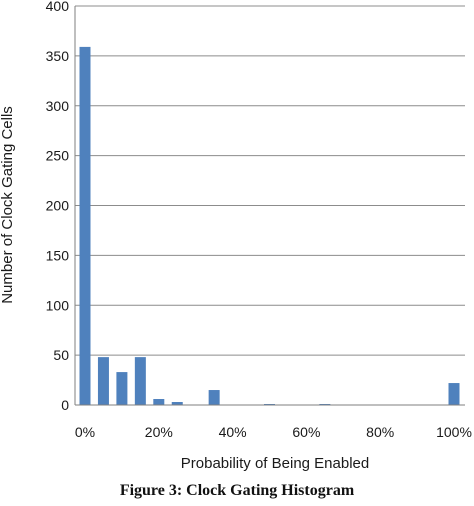 The height and width of the screenshot is (506, 474). What do you see at coordinates (237, 490) in the screenshot?
I see `figure-caption: Figure 3: Clock Gating Histogram` at bounding box center [237, 490].